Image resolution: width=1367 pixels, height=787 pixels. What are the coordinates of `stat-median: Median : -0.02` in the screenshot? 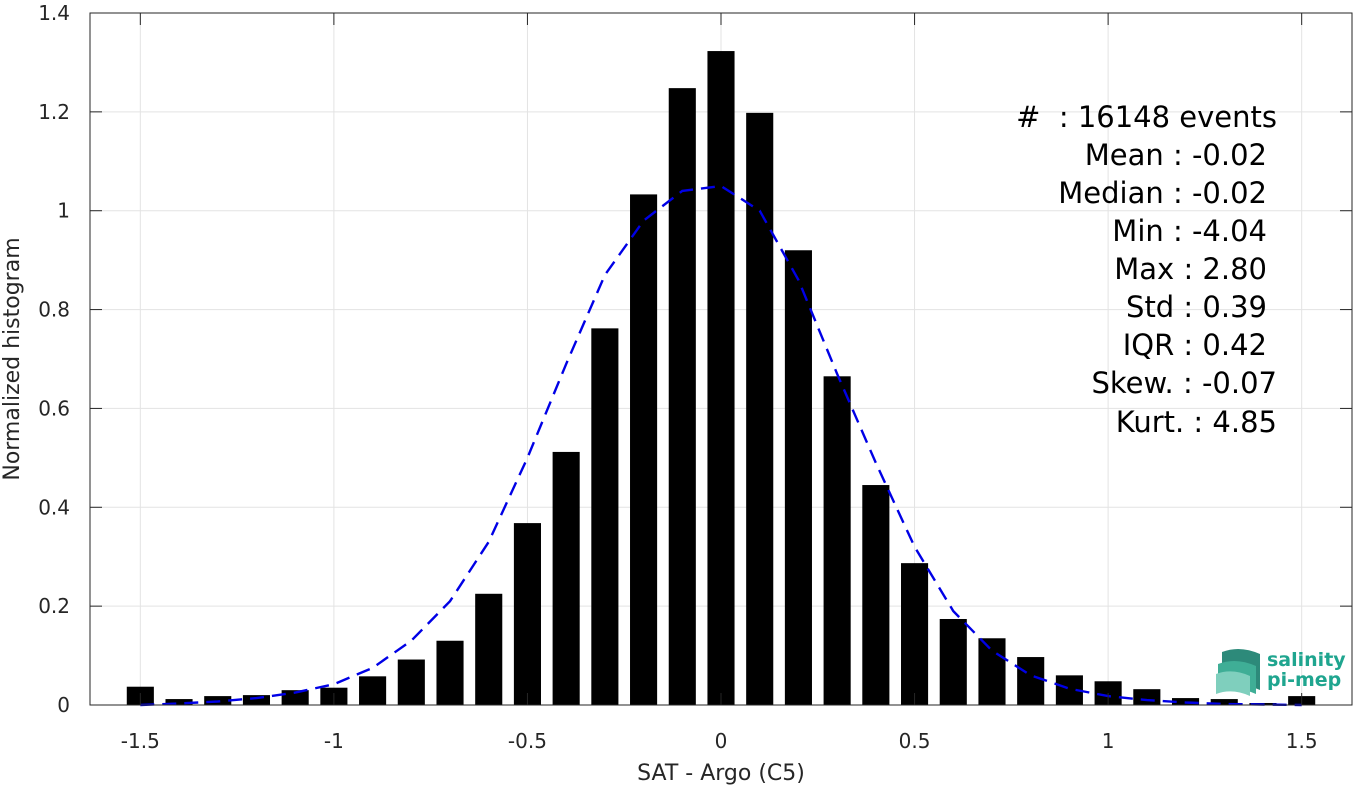 It's located at (1162, 193).